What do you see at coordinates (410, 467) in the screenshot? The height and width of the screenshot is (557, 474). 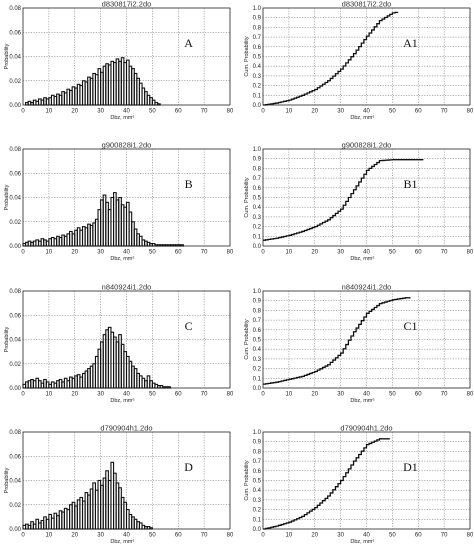 I see `panel-label: D1` at bounding box center [410, 467].